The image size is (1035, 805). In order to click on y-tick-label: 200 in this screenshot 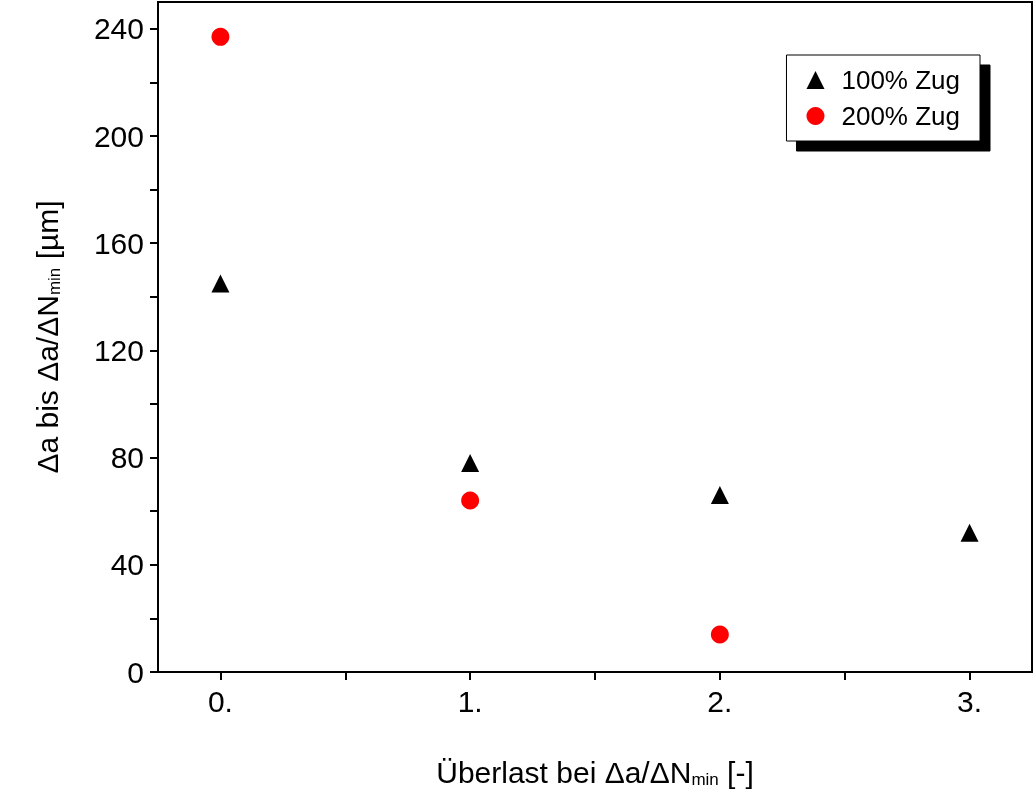, I will do `click(118, 136)`.